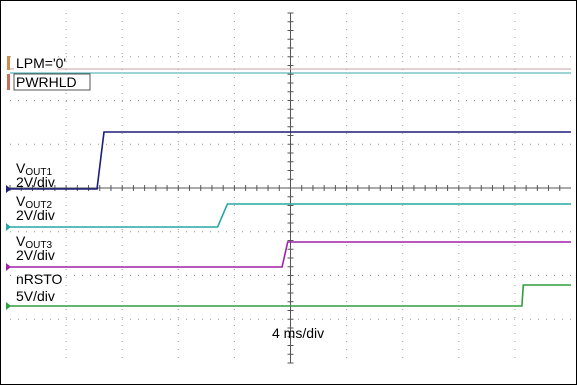 This screenshot has width=577, height=385. I want to click on trigger-marker-pwrhld, so click(8, 82).